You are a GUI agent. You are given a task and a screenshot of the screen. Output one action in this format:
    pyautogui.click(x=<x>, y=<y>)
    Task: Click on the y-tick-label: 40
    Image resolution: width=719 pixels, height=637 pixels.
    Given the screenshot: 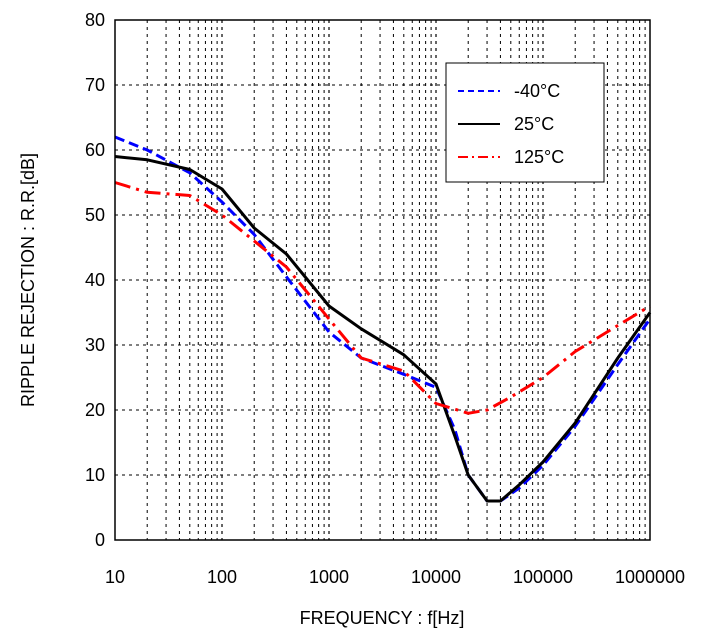 What is the action you would take?
    pyautogui.click(x=95, y=280)
    